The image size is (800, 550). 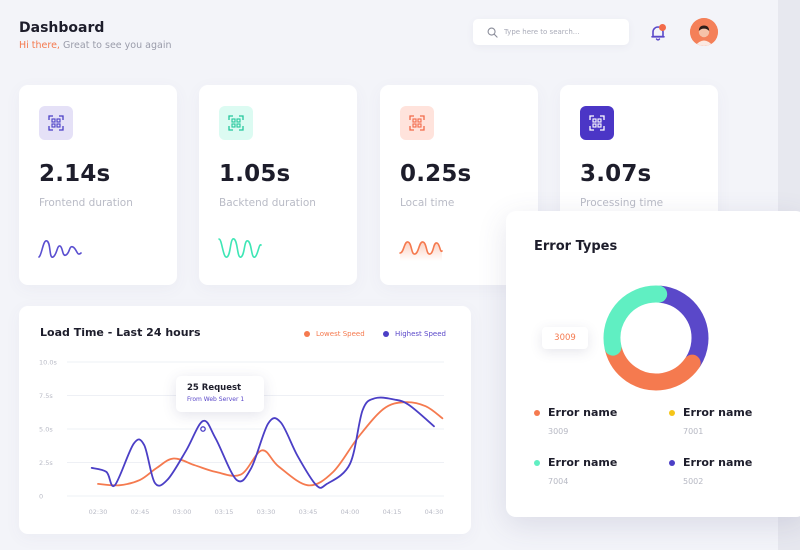 I want to click on legend-label: Lowest Speed, so click(x=340, y=334).